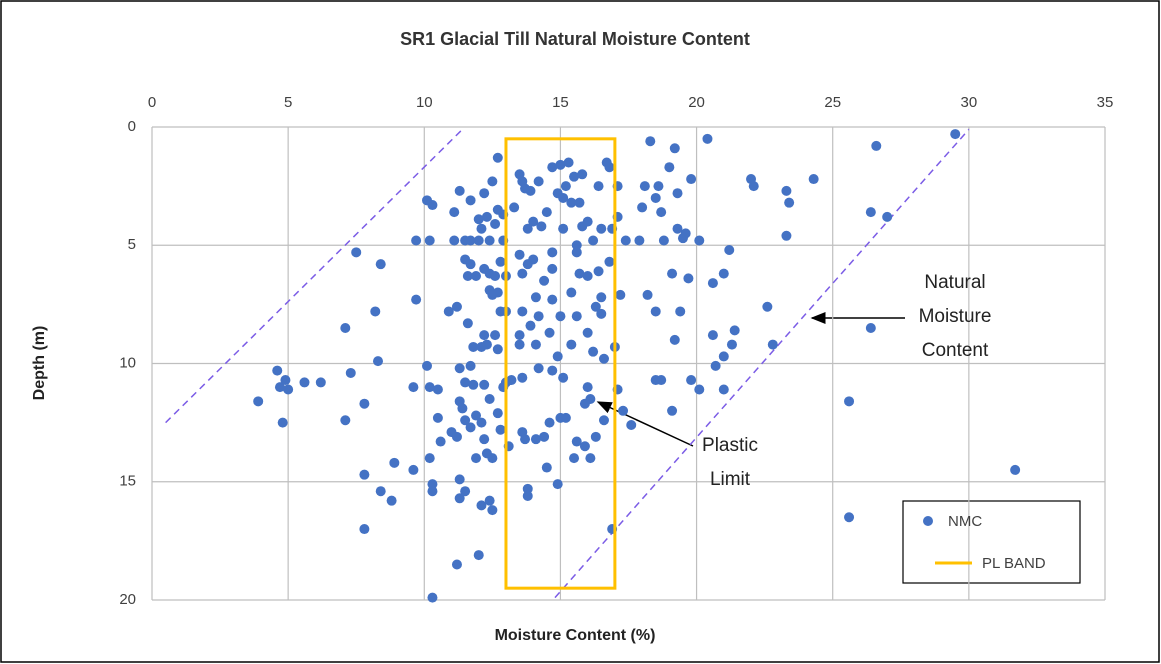 The image size is (1161, 664). What do you see at coordinates (928, 521) in the screenshot?
I see `legend-marker` at bounding box center [928, 521].